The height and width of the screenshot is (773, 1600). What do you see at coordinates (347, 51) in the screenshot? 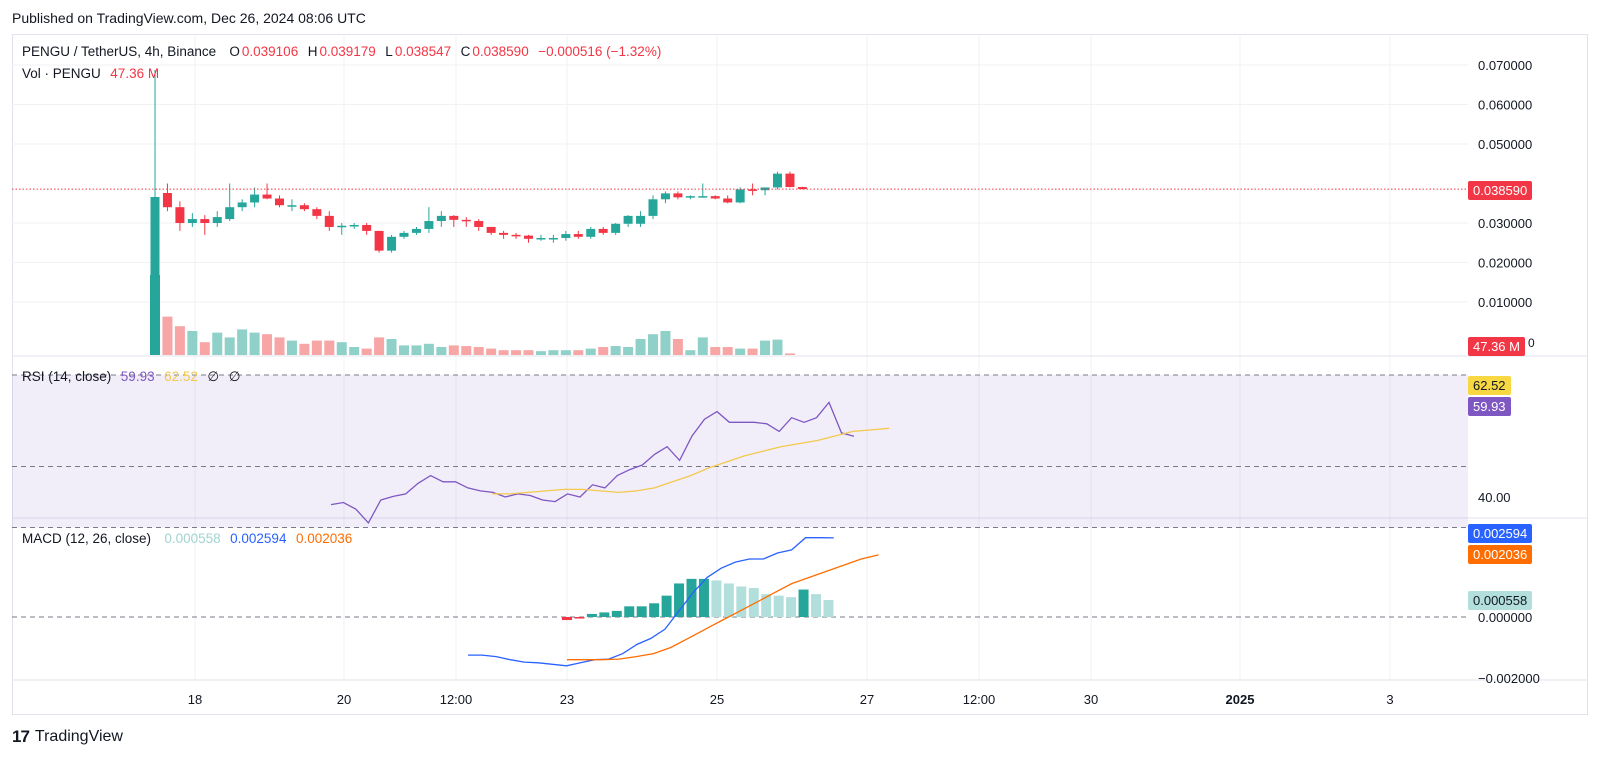
I see `high-value: 0.039179` at bounding box center [347, 51].